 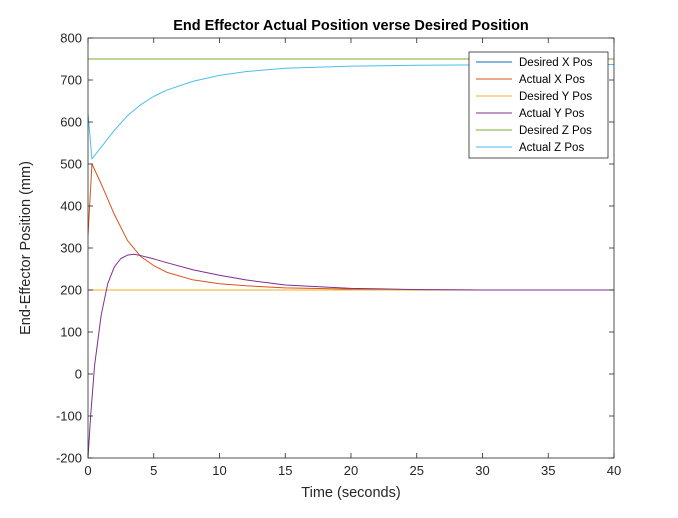 I want to click on x-tick-label: 25, so click(x=417, y=470).